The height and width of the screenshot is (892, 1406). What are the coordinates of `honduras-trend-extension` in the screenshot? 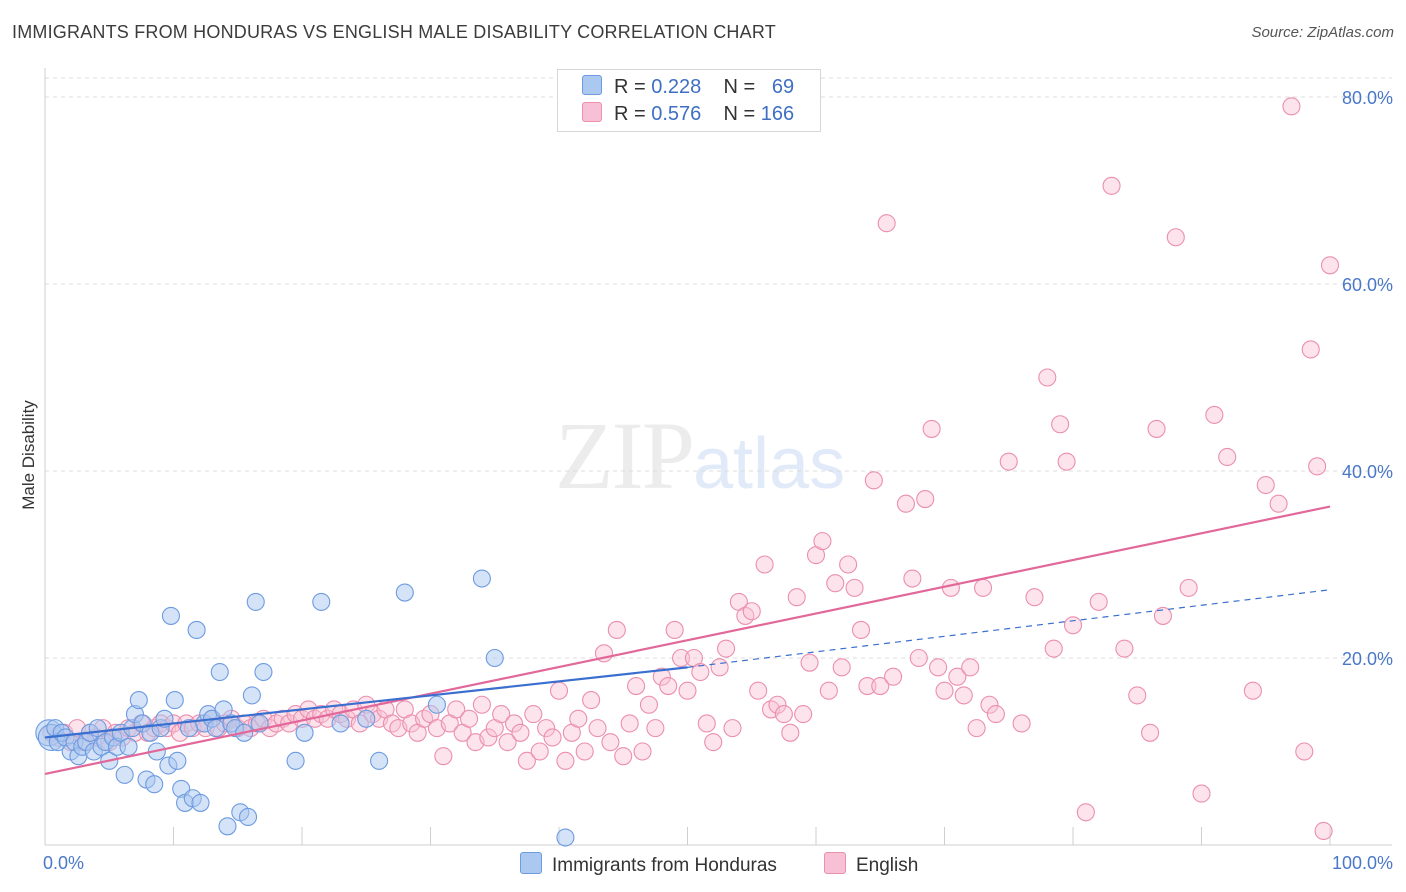 It's located at (1009, 628).